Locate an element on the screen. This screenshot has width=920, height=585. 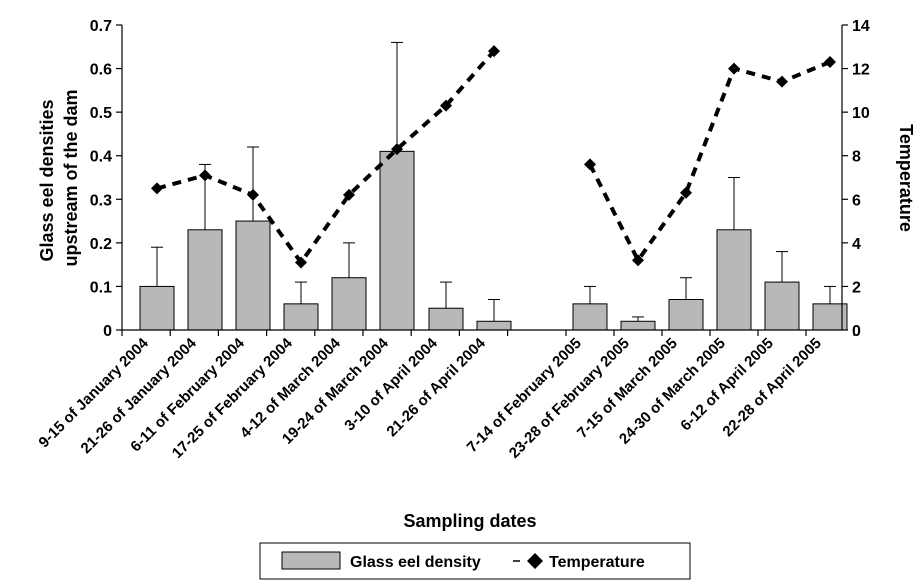
y-tick-label-right: 0 is located at coordinates (856, 331).